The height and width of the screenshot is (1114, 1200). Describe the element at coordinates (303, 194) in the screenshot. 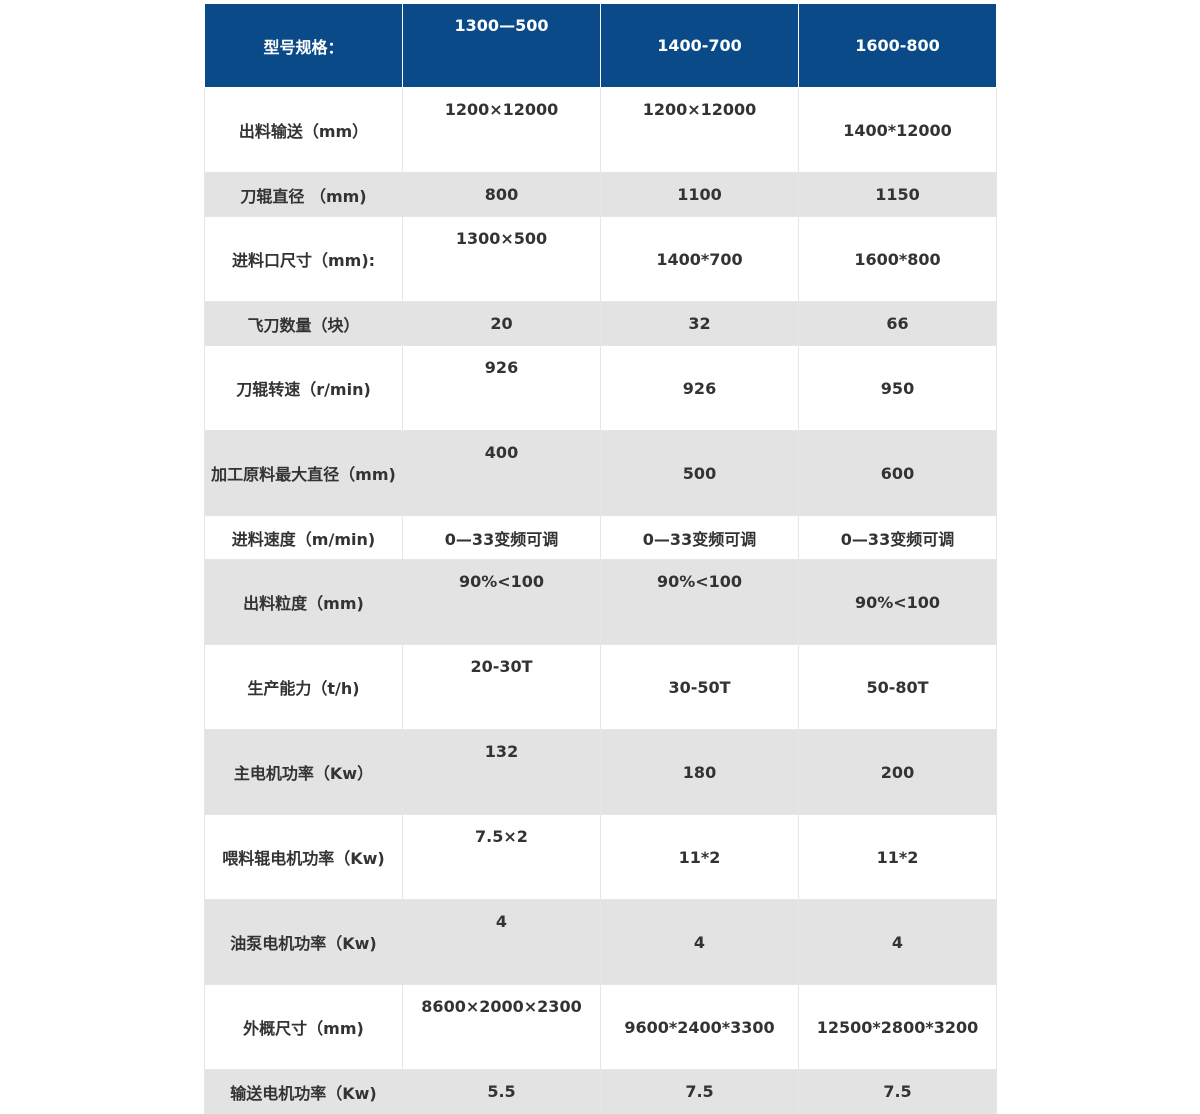

I see `spec-label: 刀辊直径 （mm)` at that location.